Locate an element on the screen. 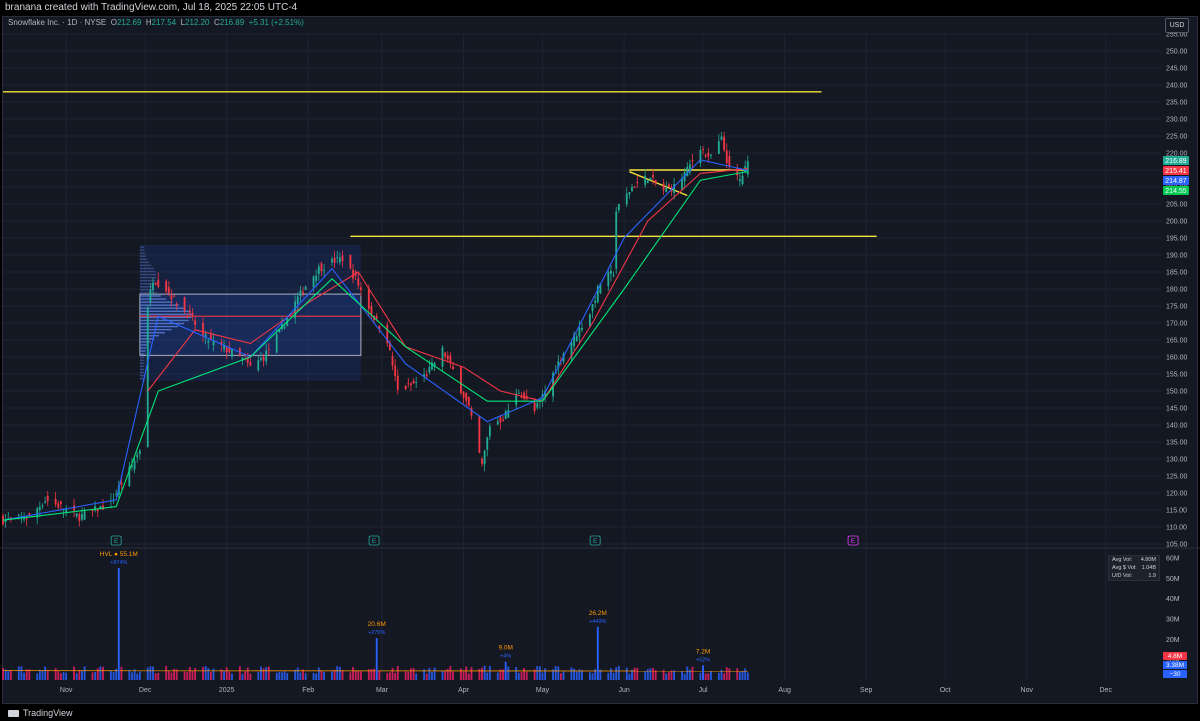 The width and height of the screenshot is (1200, 721). price-tick-label: 220.00 is located at coordinates (1177, 154).